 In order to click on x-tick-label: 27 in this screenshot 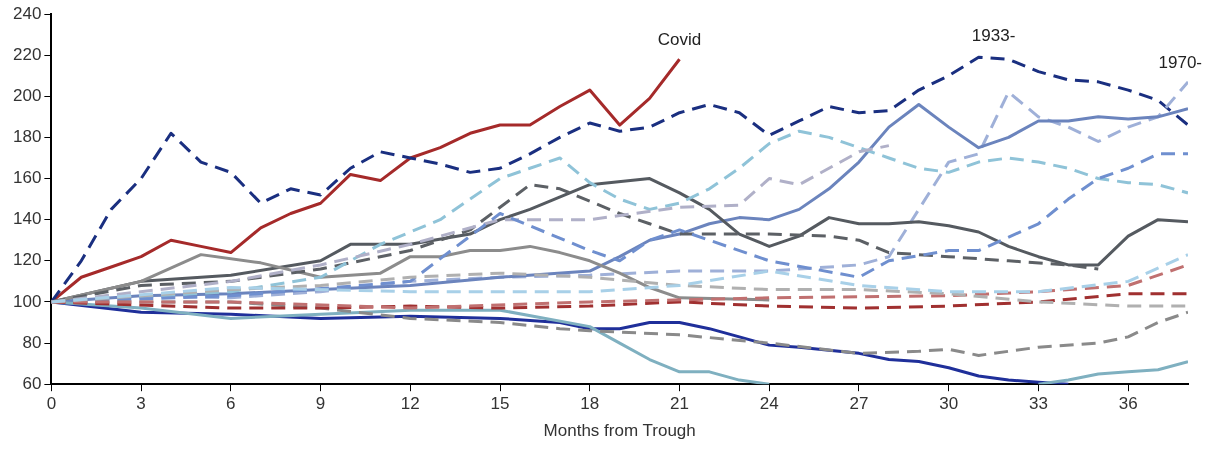, I will do `click(859, 404)`.